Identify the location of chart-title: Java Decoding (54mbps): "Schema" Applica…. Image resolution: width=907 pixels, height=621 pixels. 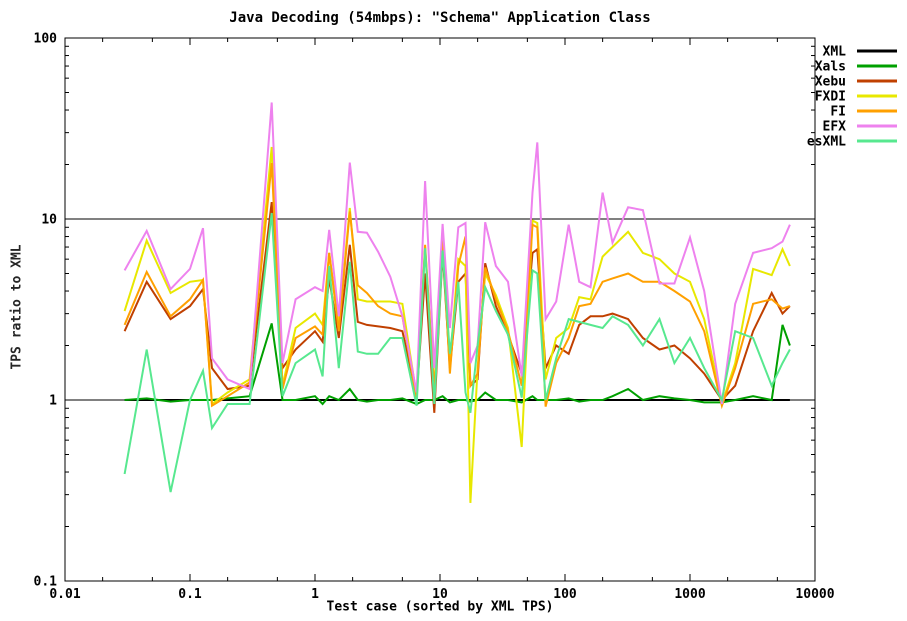
(440, 18).